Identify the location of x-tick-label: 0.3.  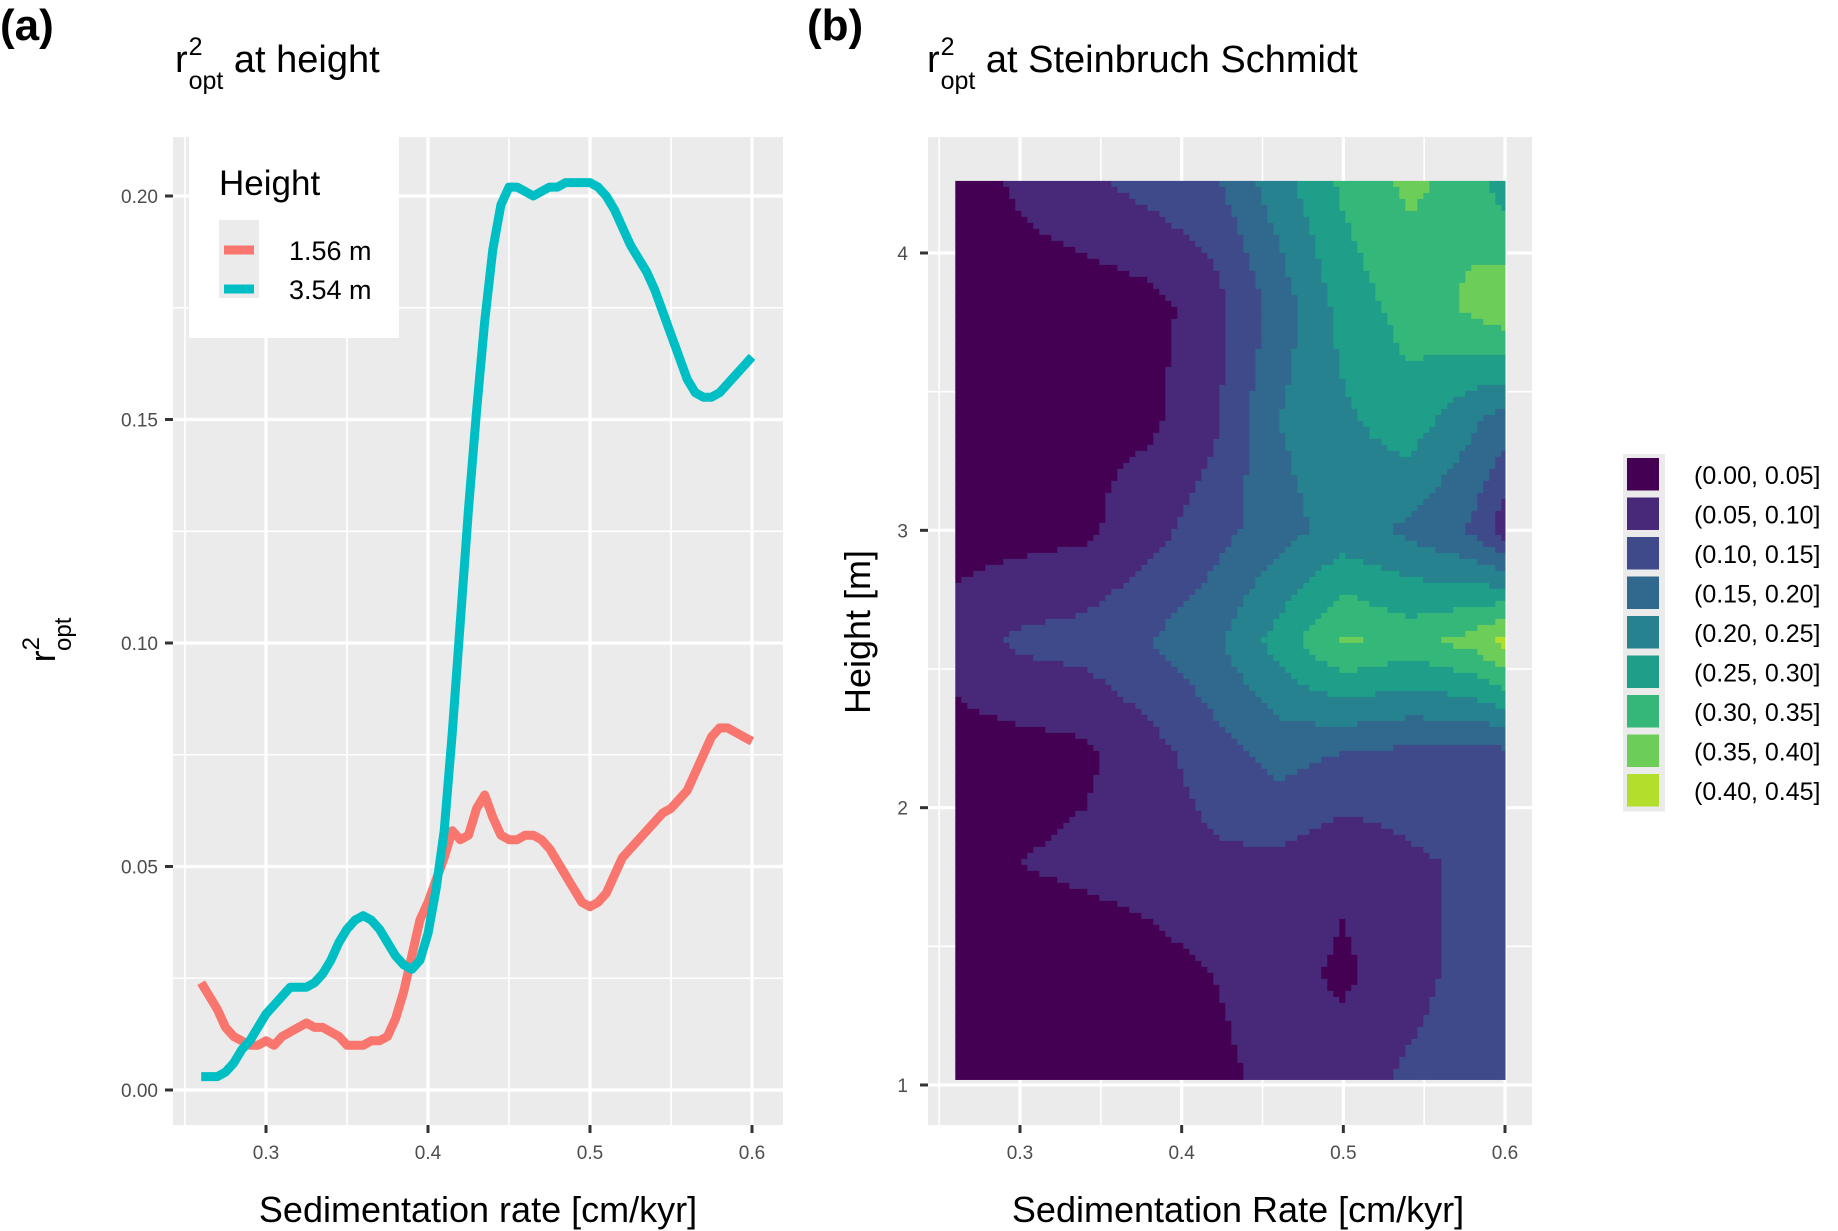
(1020, 1153).